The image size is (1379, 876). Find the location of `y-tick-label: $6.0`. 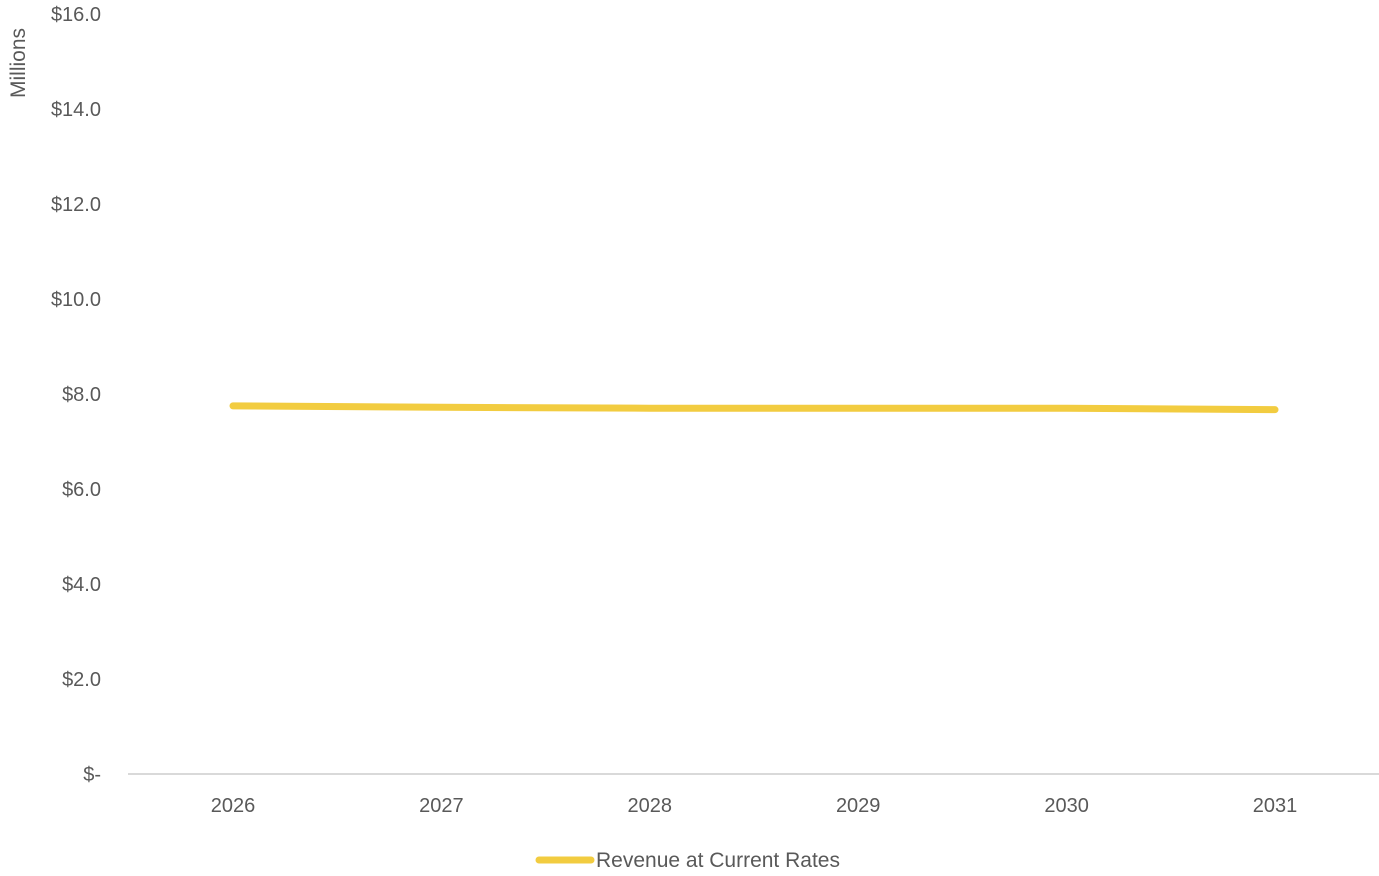

y-tick-label: $6.0 is located at coordinates (81, 490).